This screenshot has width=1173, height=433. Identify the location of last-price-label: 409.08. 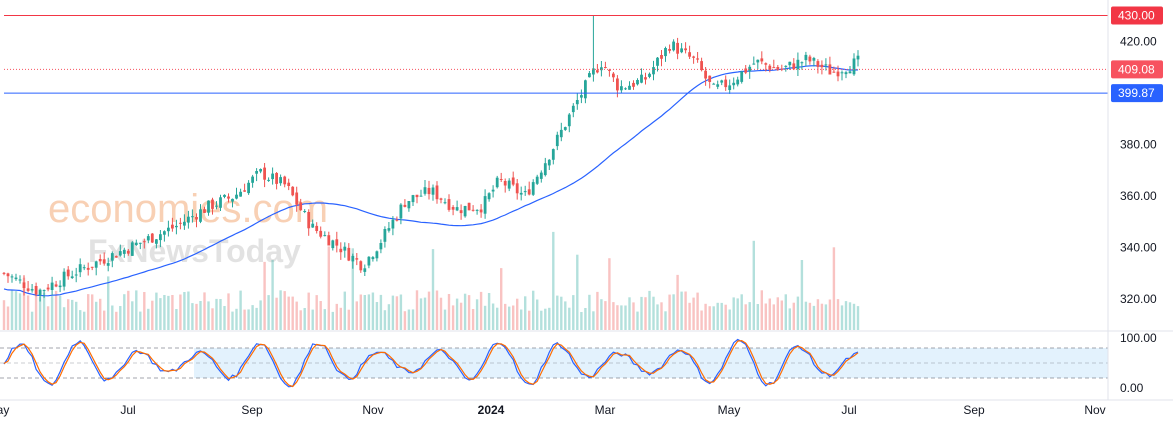
(1137, 69).